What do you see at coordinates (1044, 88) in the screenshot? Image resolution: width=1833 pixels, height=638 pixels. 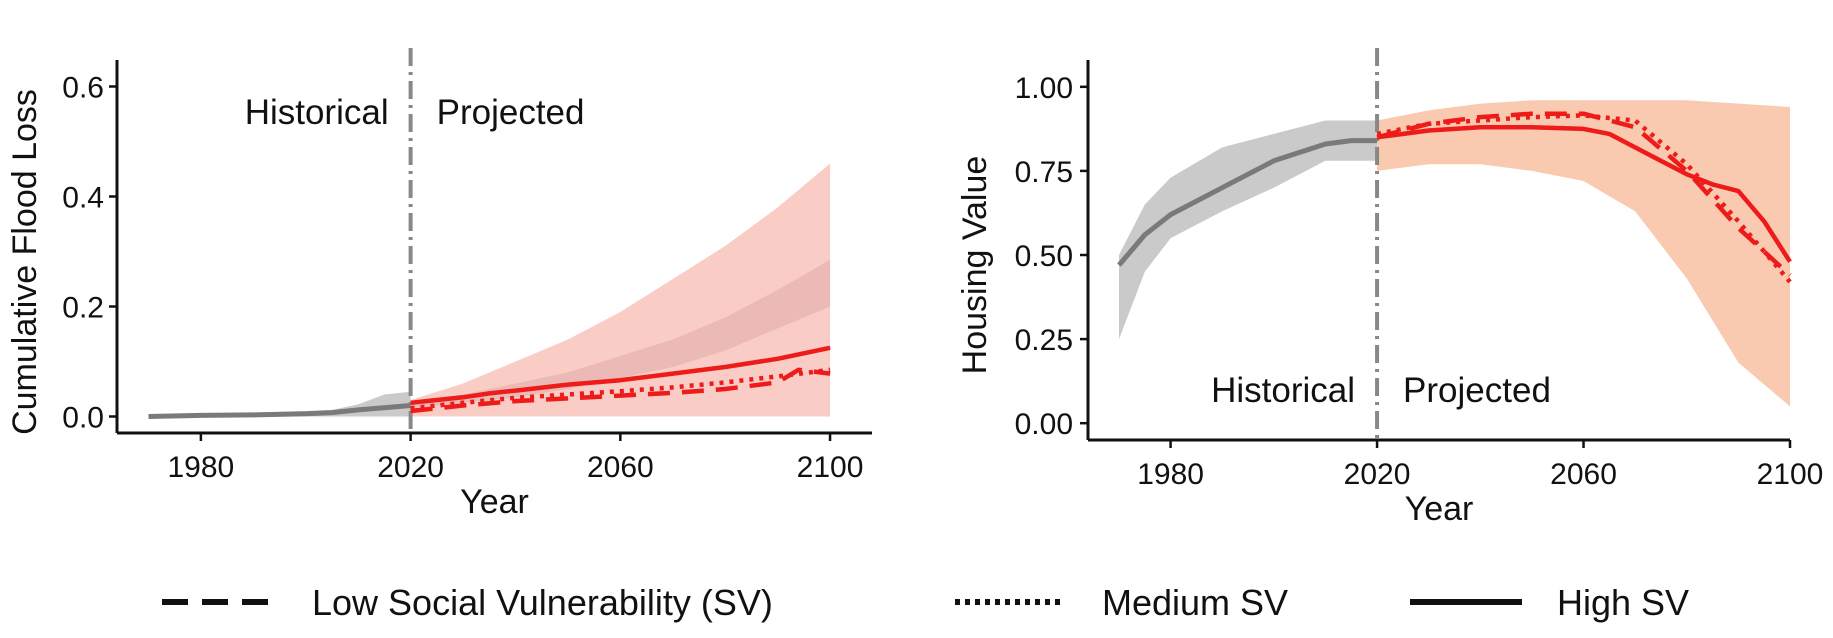 I see `y-tick-label: 1.00` at bounding box center [1044, 88].